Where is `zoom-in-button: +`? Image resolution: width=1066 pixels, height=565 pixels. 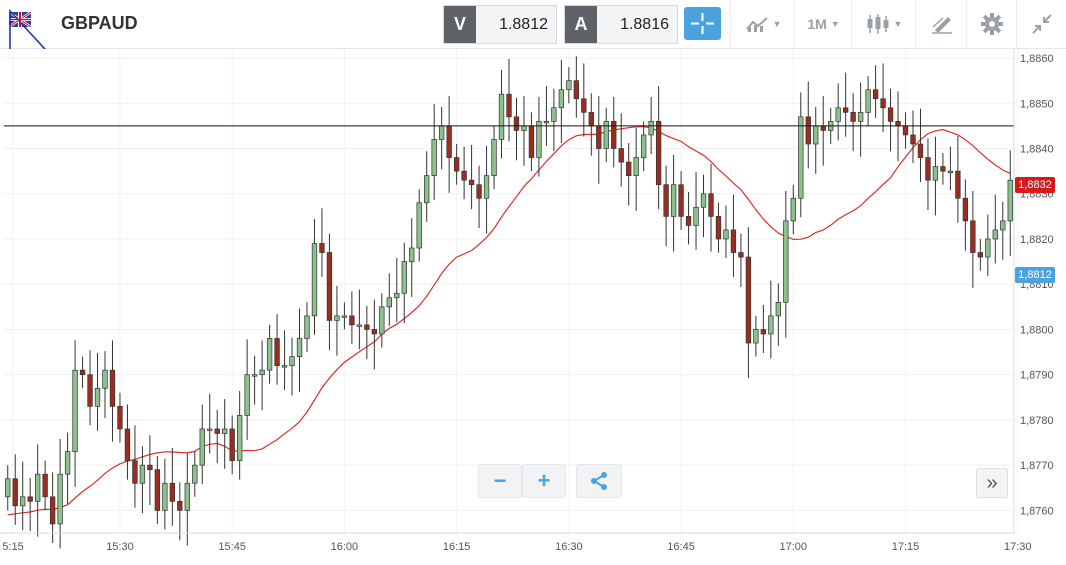 zoom-in-button: + is located at coordinates (544, 481).